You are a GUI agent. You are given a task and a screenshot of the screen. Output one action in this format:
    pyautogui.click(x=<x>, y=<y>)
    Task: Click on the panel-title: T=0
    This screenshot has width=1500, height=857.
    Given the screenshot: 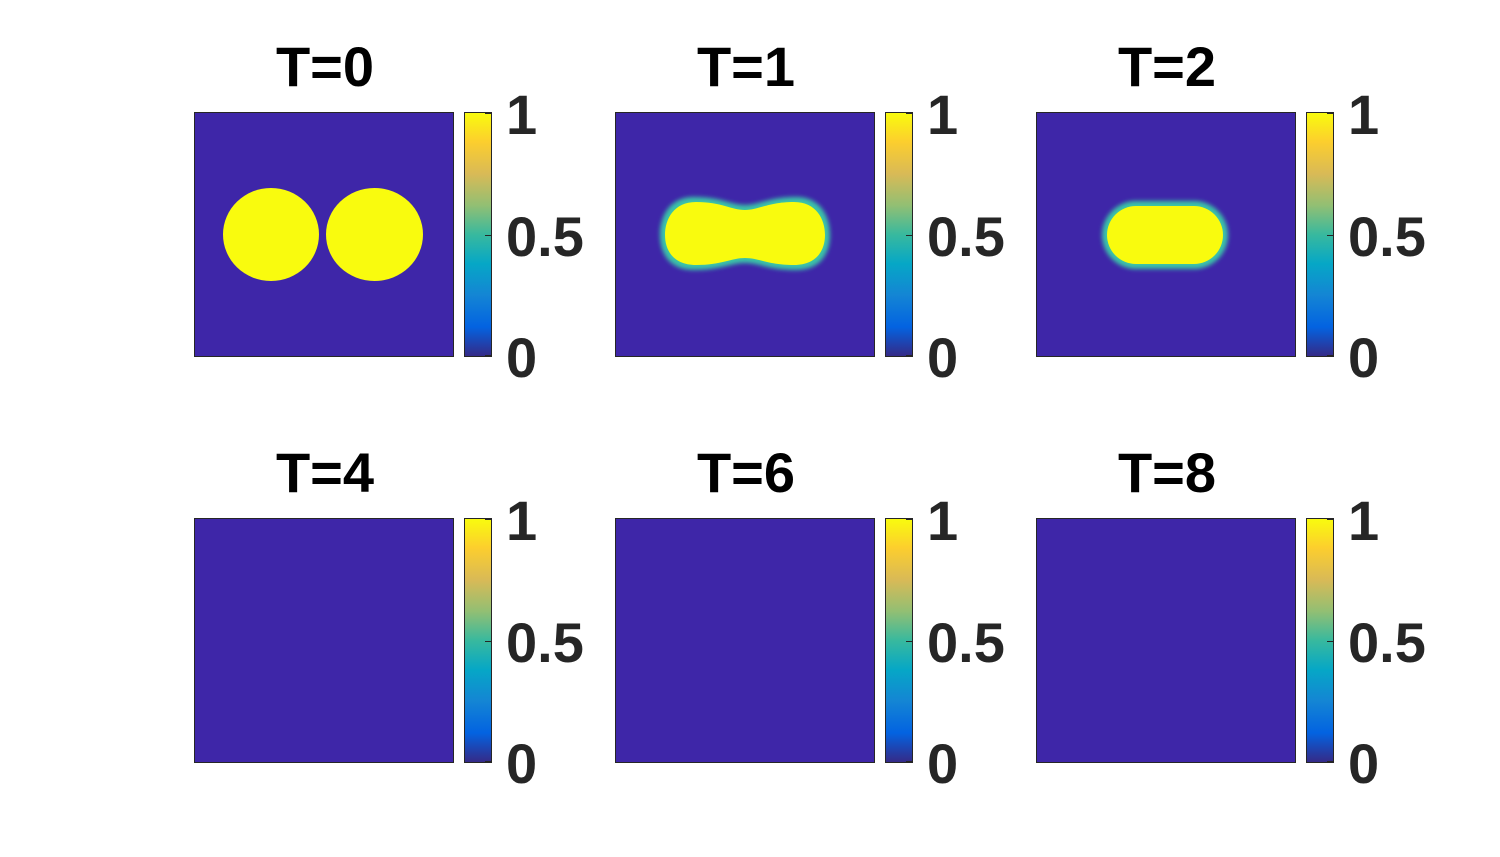 What is the action you would take?
    pyautogui.click(x=325, y=66)
    